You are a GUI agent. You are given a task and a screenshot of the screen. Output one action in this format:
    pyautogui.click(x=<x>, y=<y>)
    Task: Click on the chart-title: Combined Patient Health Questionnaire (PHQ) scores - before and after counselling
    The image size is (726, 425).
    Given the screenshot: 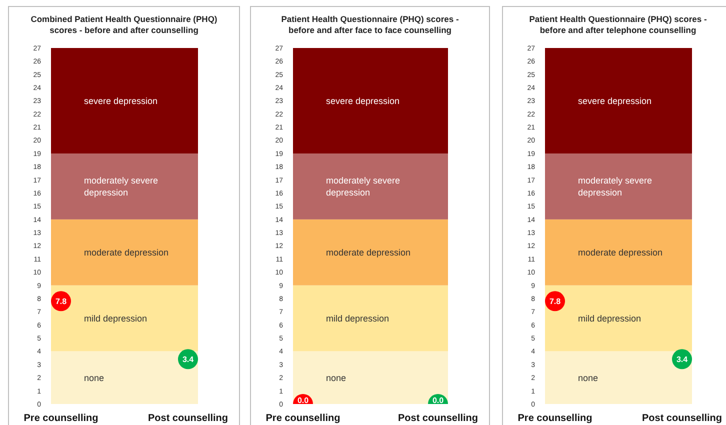 What is the action you would take?
    pyautogui.click(x=124, y=24)
    